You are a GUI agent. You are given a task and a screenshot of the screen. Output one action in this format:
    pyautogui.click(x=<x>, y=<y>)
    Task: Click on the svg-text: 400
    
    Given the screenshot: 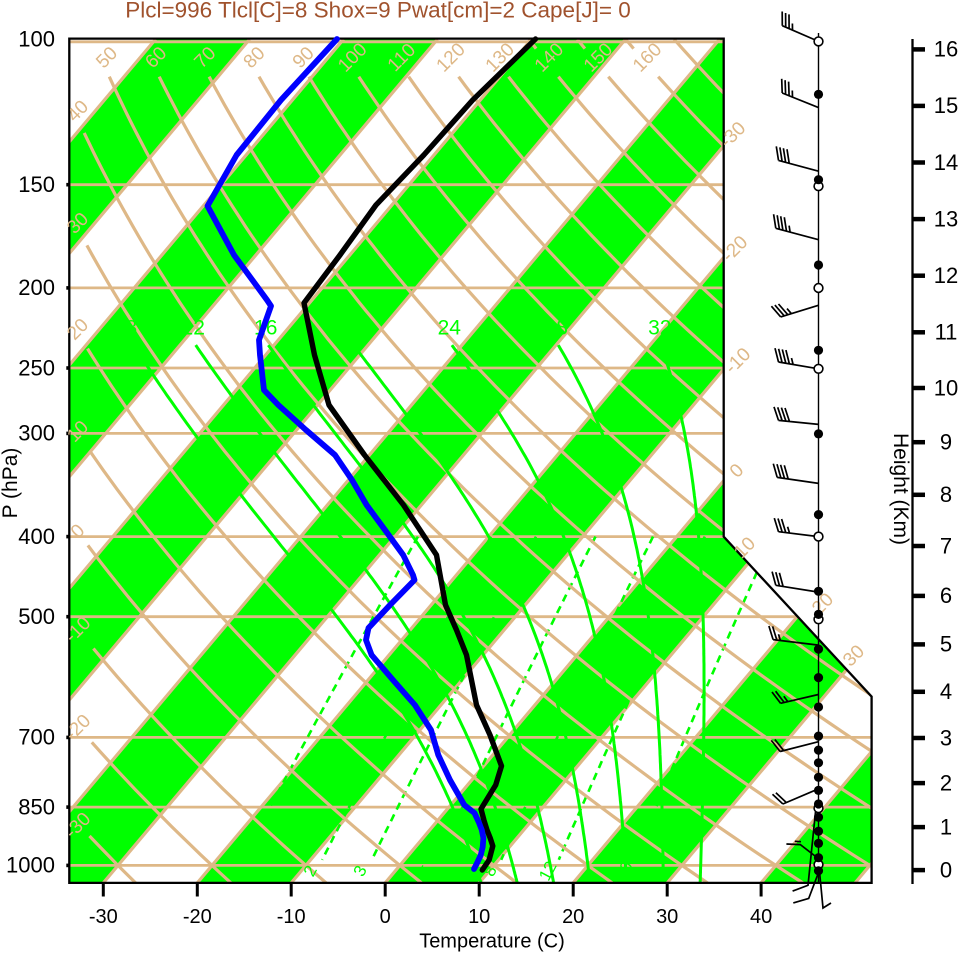 What is the action you would take?
    pyautogui.click(x=36, y=536)
    